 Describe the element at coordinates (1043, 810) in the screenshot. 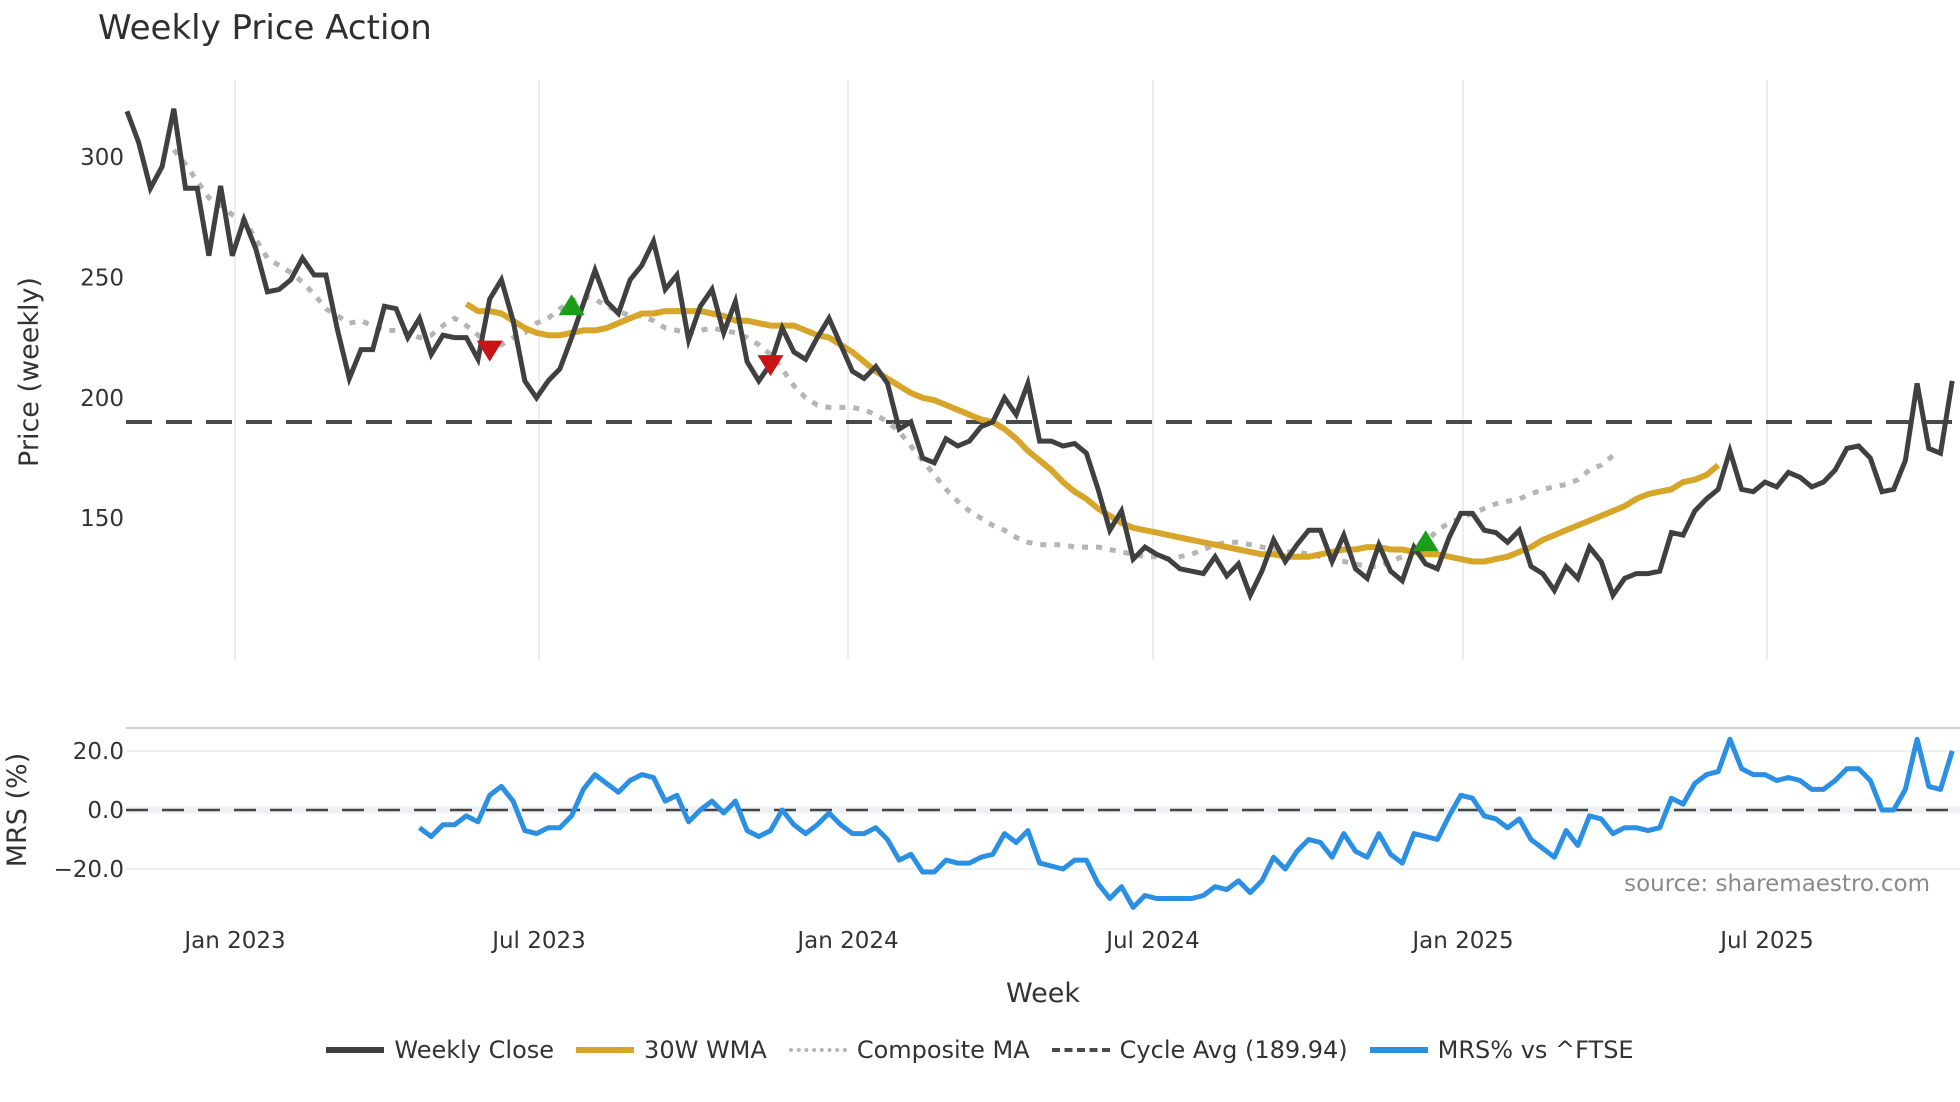

I see `mrs-gridlines` at that location.